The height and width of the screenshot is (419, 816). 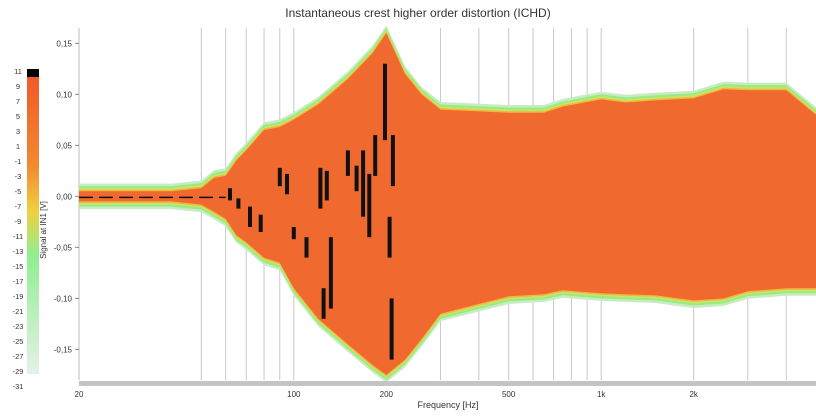 I want to click on x-axis-ticks: 20 100 200 500 1k 2k, so click(x=387, y=394).